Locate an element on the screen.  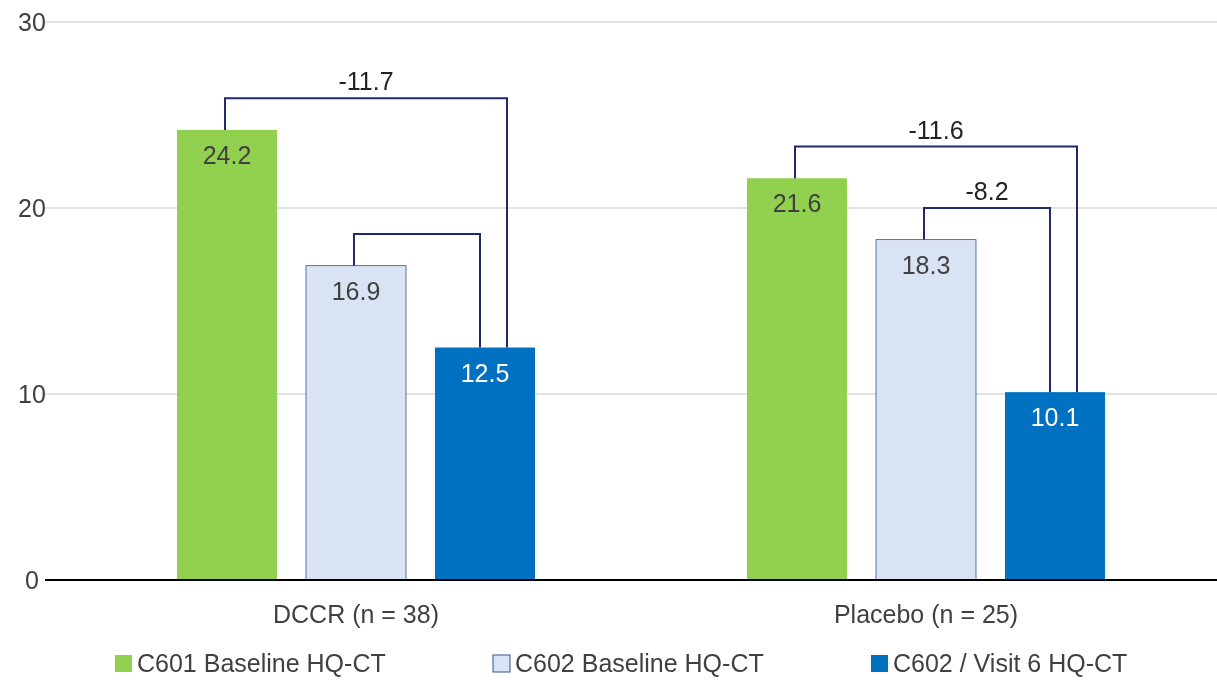
annotation: -11.6 is located at coordinates (936, 129).